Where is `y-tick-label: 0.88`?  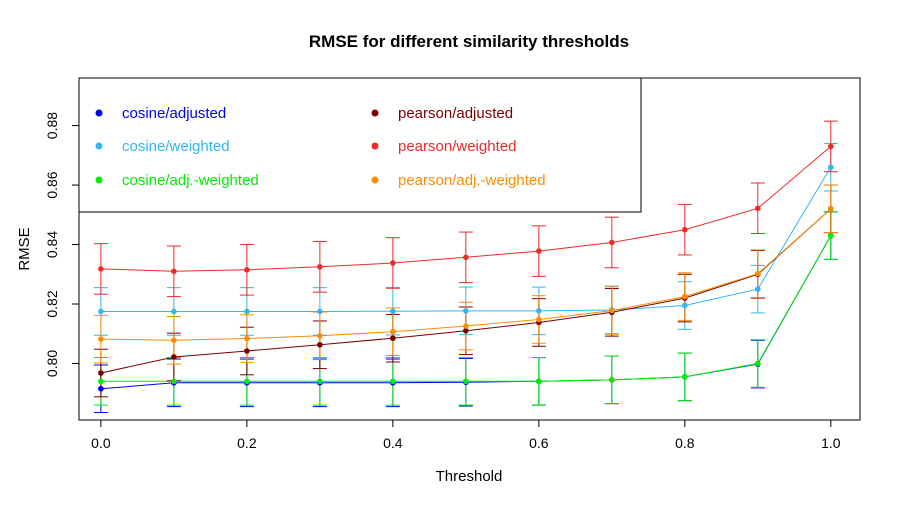
y-tick-label: 0.88 is located at coordinates (52, 125).